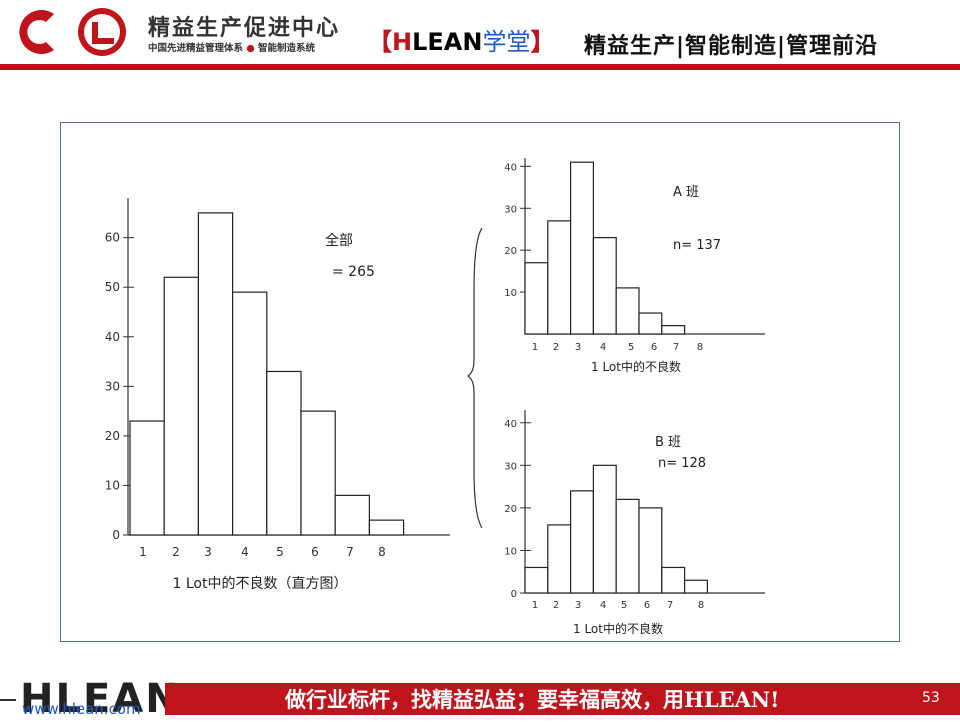 This screenshot has width=960, height=722. Describe the element at coordinates (542, 42) in the screenshot. I see `brand-close: 】` at that location.